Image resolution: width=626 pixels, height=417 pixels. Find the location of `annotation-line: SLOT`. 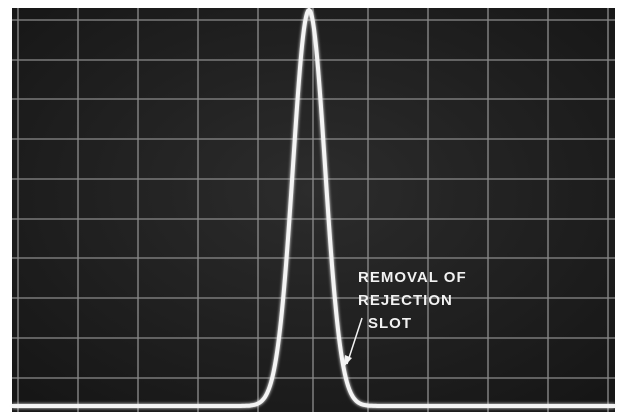

annotation-line: SLOT is located at coordinates (390, 323).